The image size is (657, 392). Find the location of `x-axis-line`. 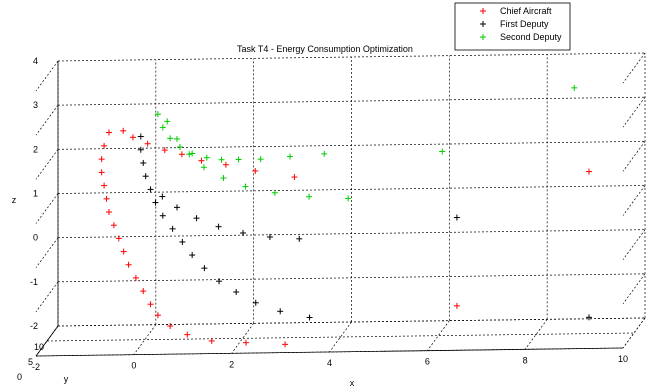

x-axis-line is located at coordinates (329, 352).